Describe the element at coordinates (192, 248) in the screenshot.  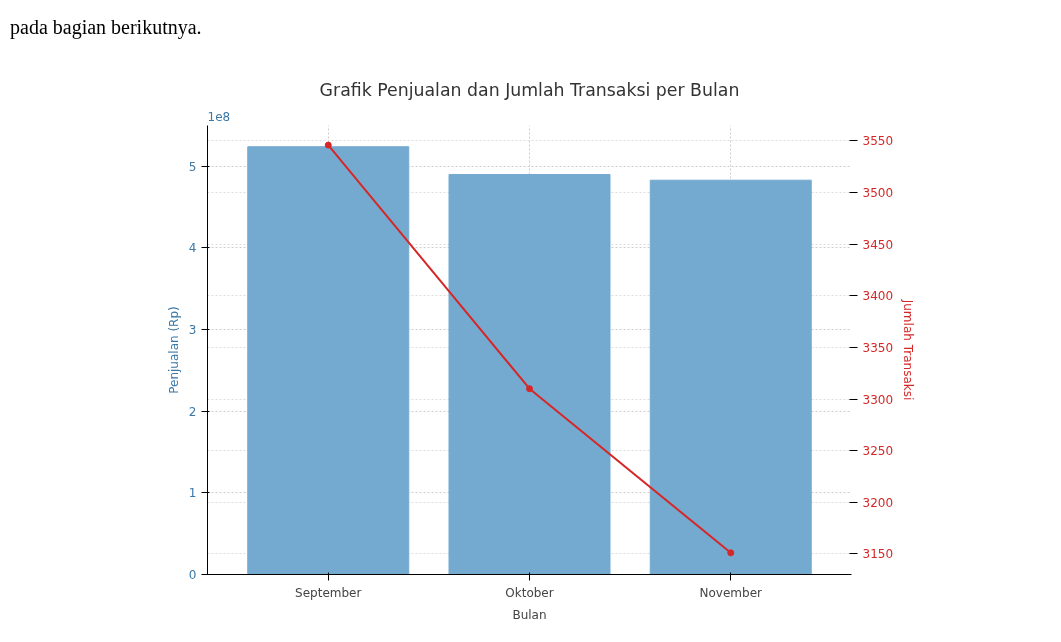
I see `y-tick-label: 4` at that location.